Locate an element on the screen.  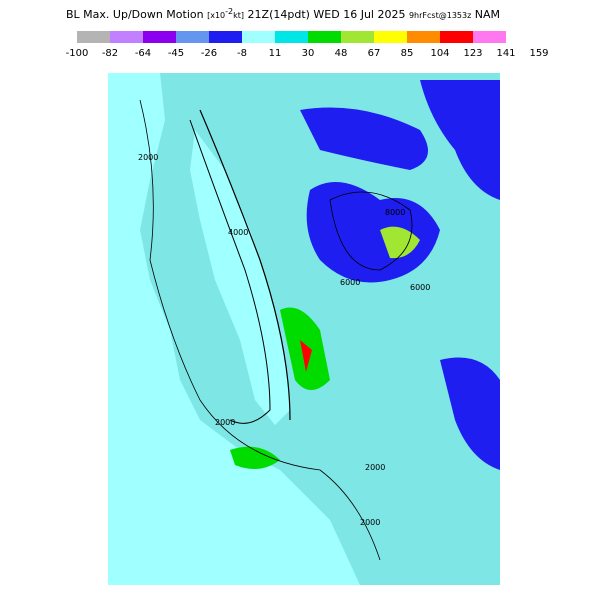
colorbar-label: 123 is located at coordinates (472, 53).